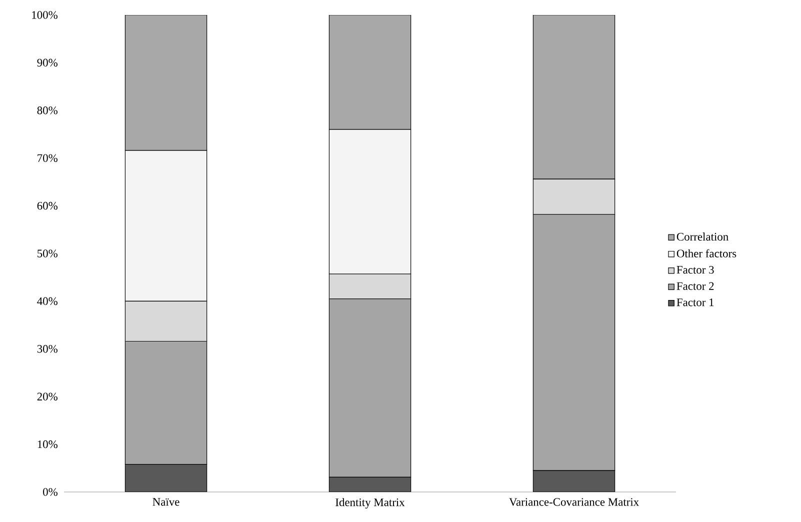 The height and width of the screenshot is (522, 801). Describe the element at coordinates (48, 254) in the screenshot. I see `y-tick-label: 50%` at that location.